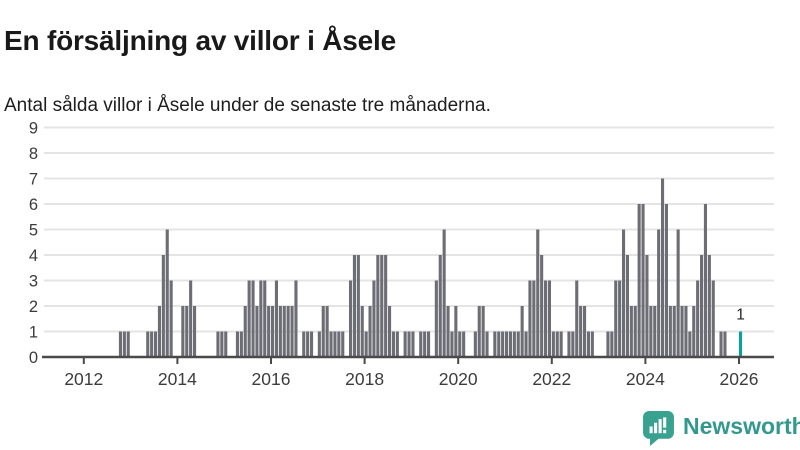  Describe the element at coordinates (33, 129) in the screenshot. I see `y-axis-label: 9` at that location.